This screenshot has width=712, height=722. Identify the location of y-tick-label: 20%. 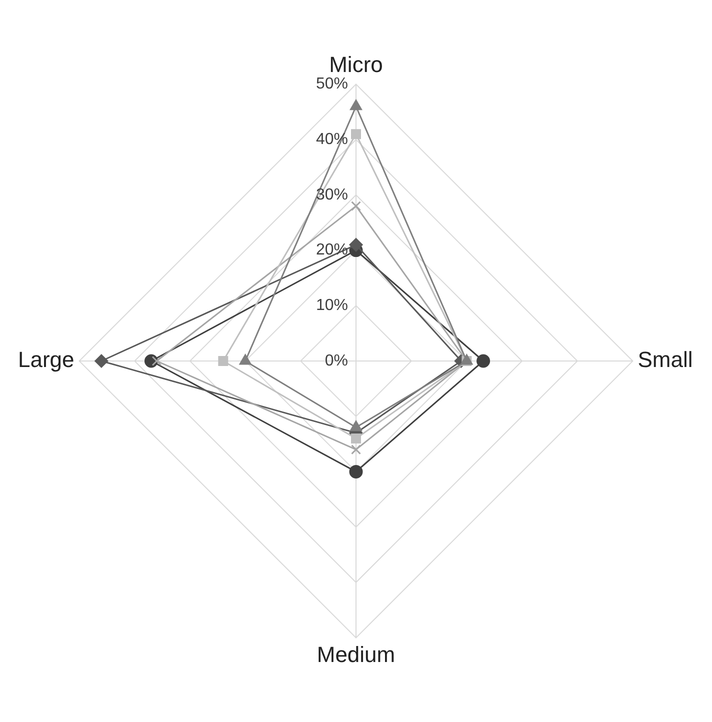
(332, 250).